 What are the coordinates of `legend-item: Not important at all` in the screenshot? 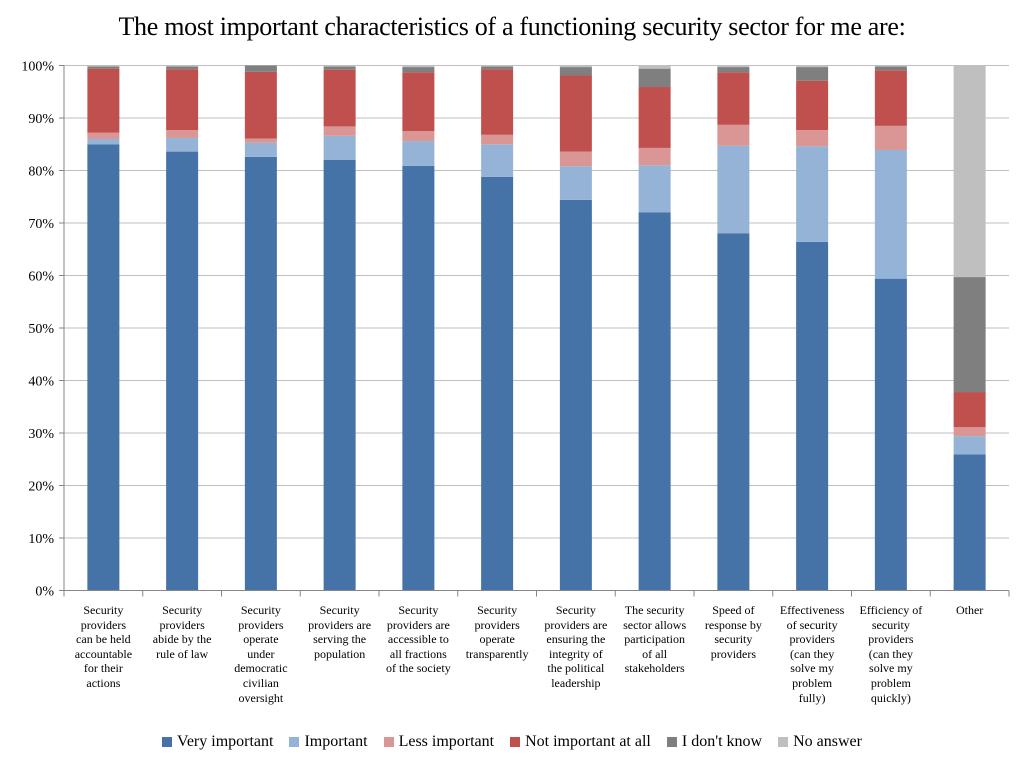 It's located at (580, 742).